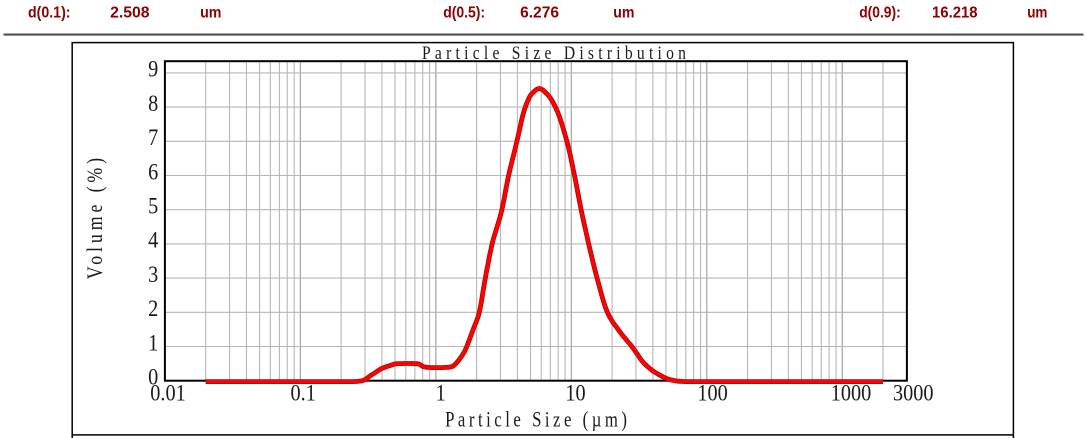  What do you see at coordinates (153, 274) in the screenshot?
I see `svg-text: 3` at bounding box center [153, 274].